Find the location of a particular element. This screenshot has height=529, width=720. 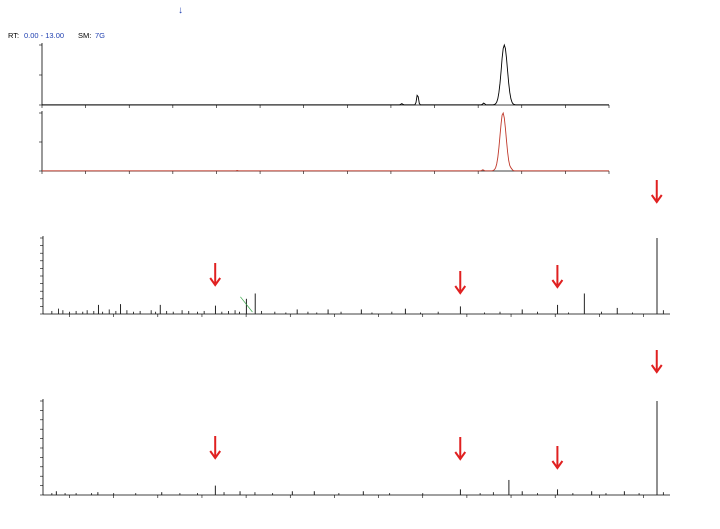

label-leader-line is located at coordinates (246, 304).